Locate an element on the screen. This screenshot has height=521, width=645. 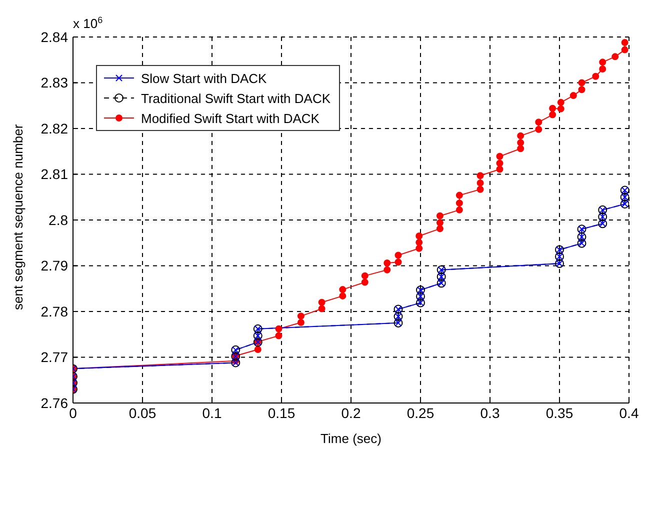
x-tick-label: 0 is located at coordinates (73, 412).